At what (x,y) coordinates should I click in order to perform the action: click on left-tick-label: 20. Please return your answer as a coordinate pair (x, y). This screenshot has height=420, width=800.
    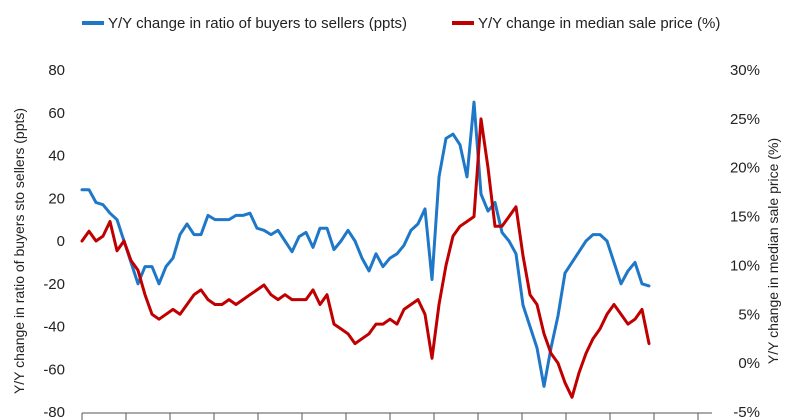
    Looking at the image, I should click on (56, 198).